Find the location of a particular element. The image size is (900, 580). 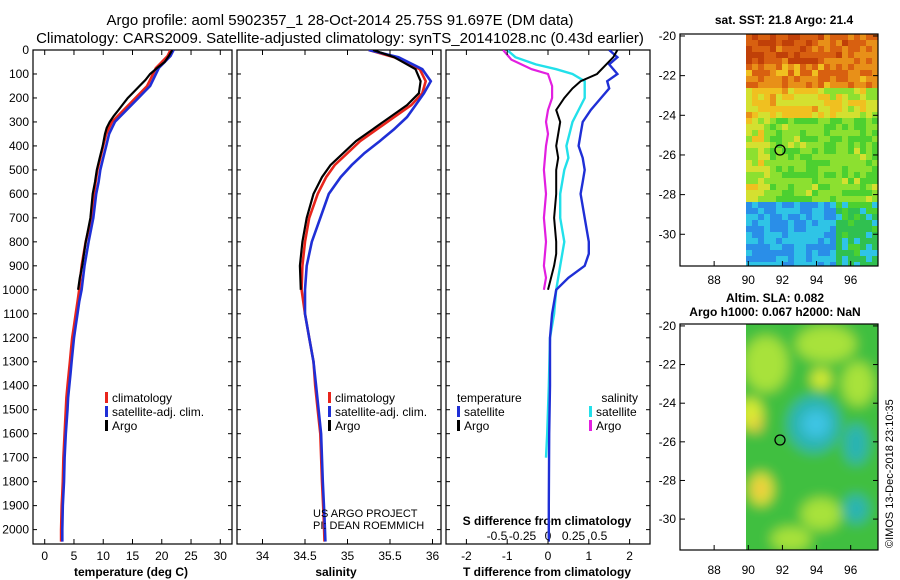

tdiff-tick-0: 0 is located at coordinates (548, 556).